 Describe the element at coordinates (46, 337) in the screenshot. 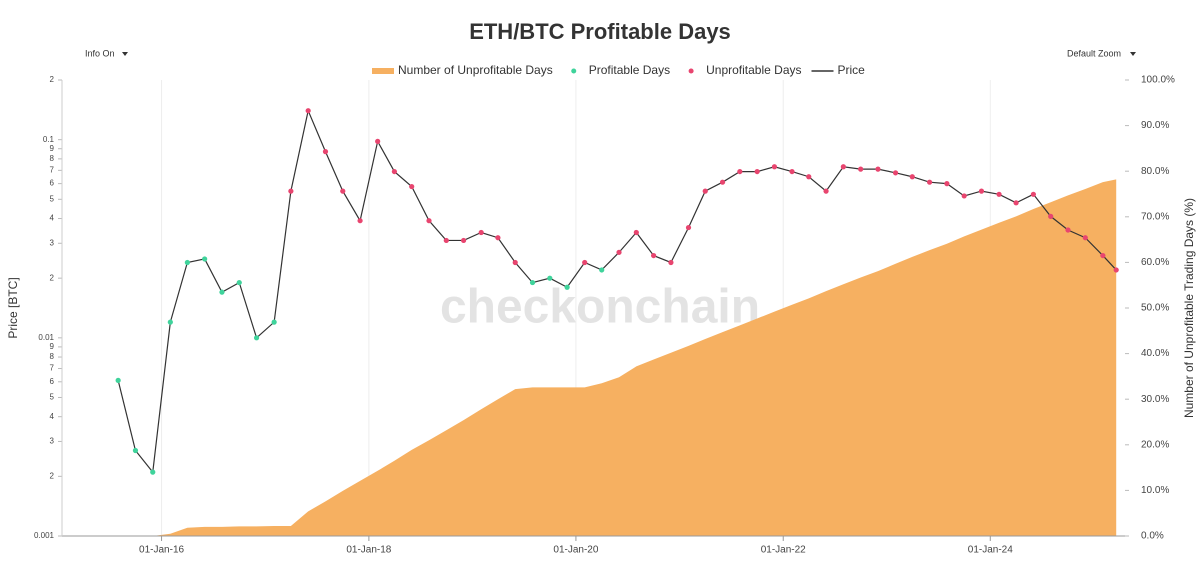

I see `y-tick-label: 0.01` at that location.